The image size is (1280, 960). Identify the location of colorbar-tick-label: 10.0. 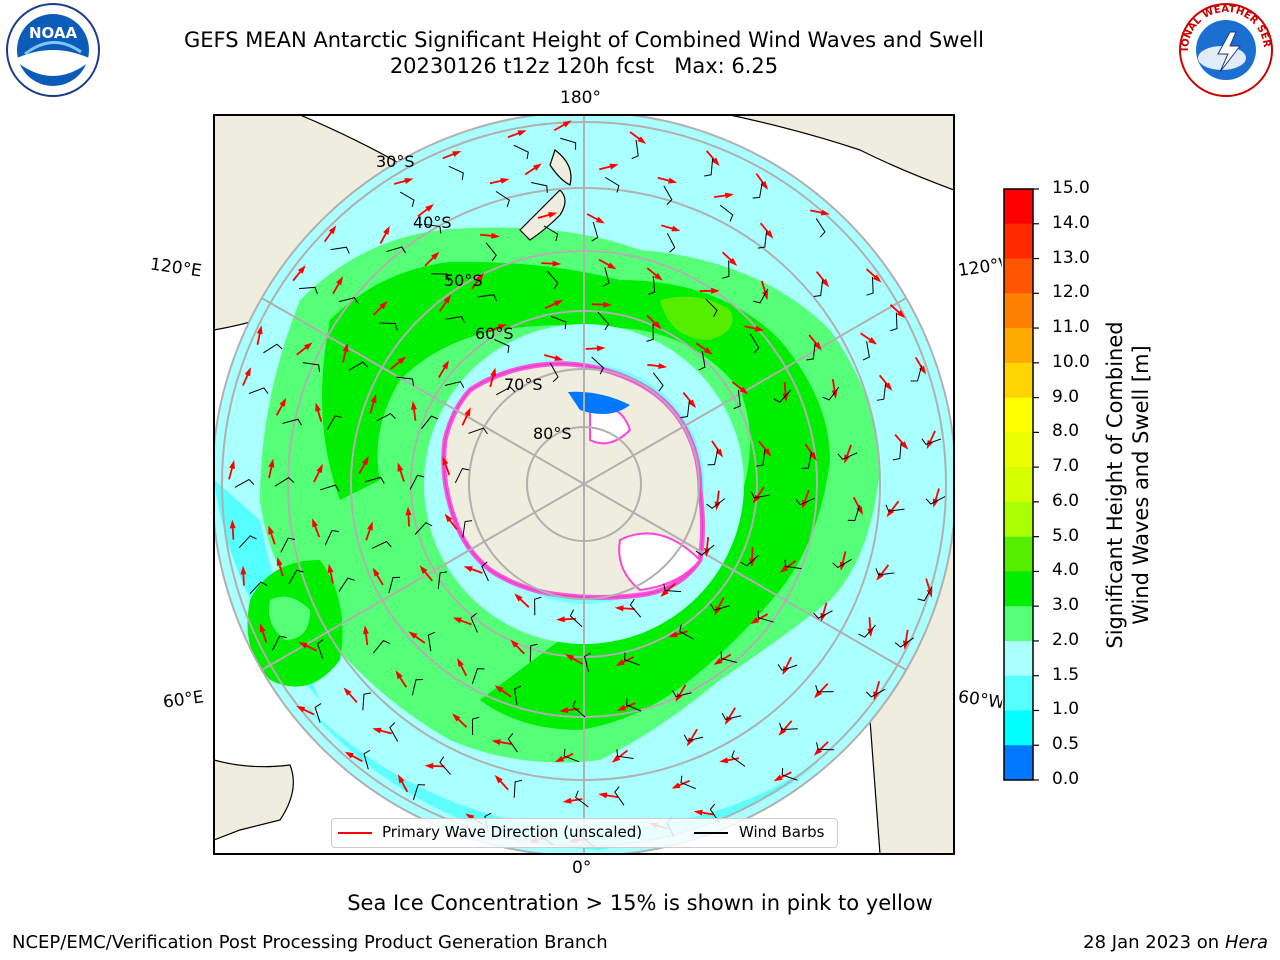
(1071, 361).